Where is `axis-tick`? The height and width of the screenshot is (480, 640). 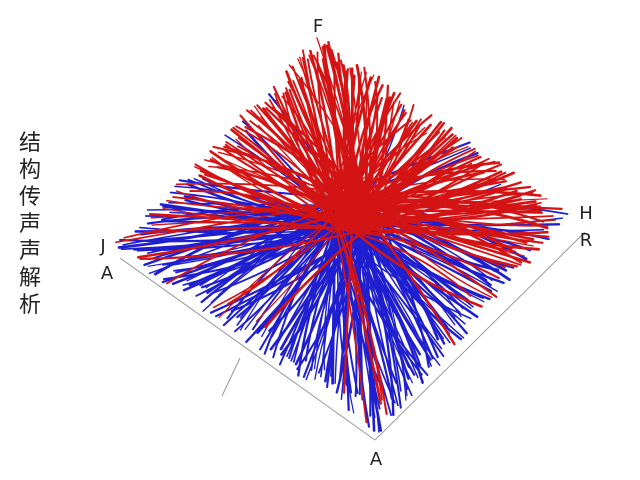 axis-tick is located at coordinates (231, 377).